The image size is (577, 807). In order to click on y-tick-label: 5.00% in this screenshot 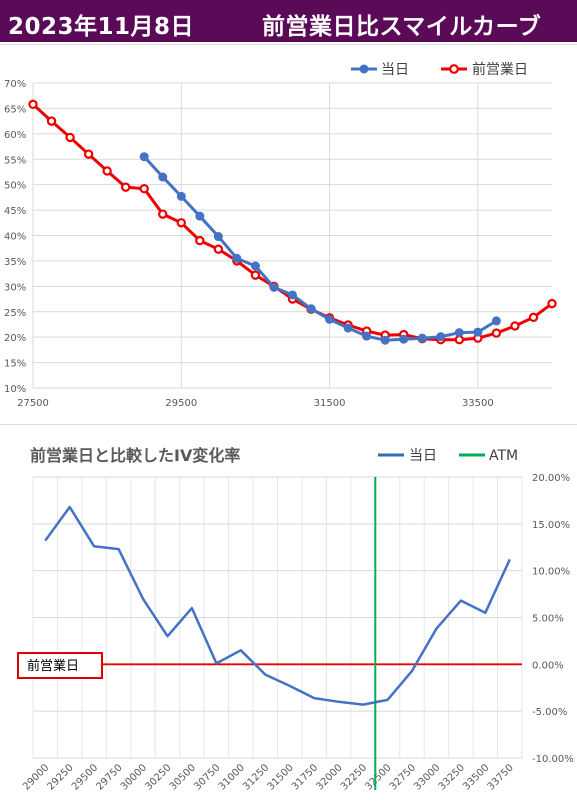, I will do `click(548, 619)`.